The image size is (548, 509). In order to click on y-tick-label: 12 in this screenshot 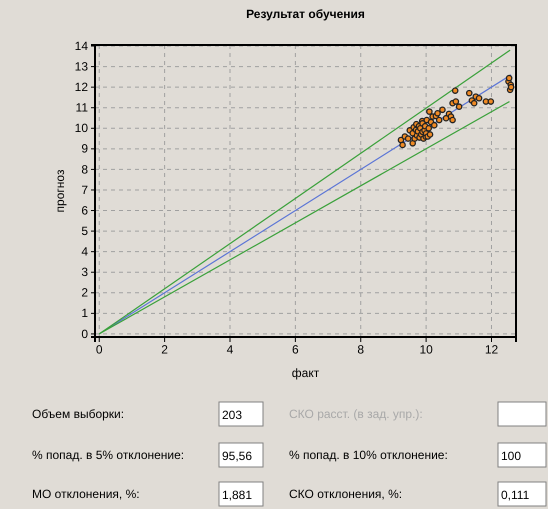, I will do `click(81, 87)`.